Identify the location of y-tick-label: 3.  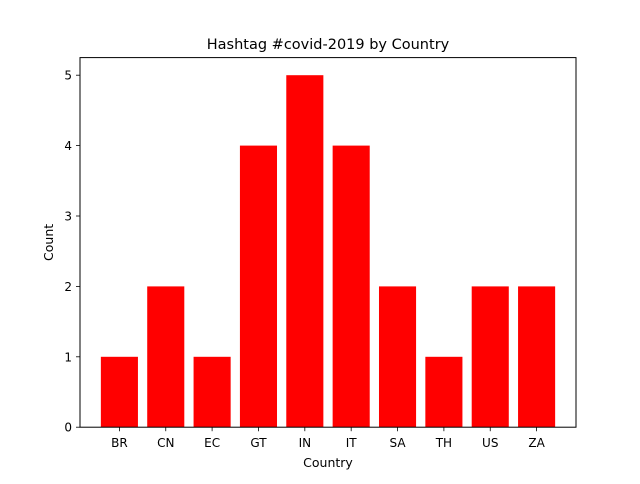
(68, 217).